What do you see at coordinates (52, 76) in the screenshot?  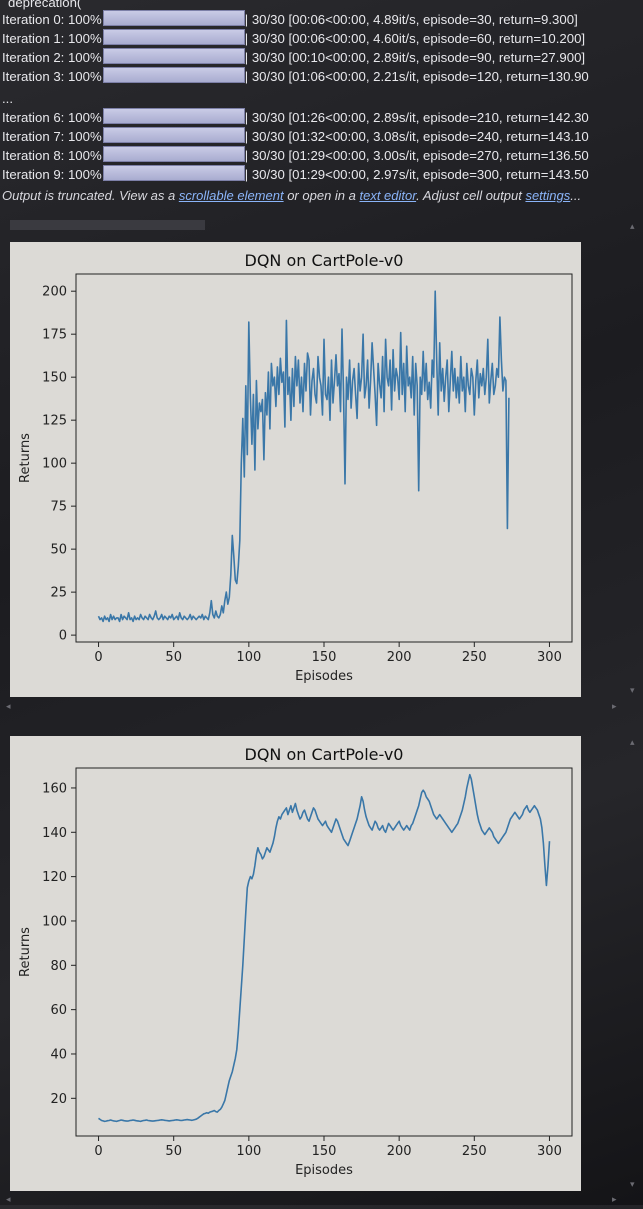 I see `log-line-prefix: Iteration 3: 100%` at bounding box center [52, 76].